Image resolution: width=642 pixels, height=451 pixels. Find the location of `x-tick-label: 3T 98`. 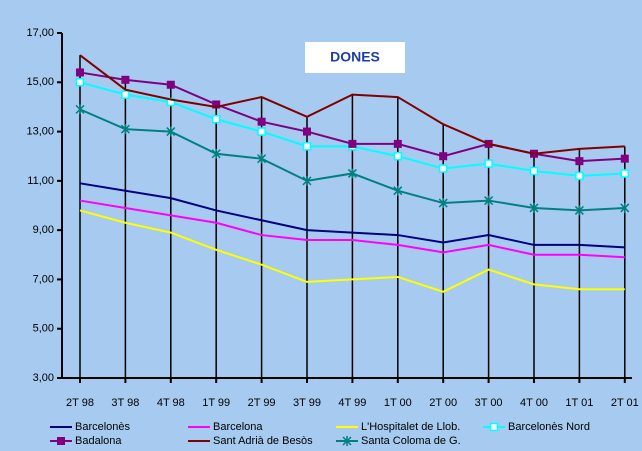

x-tick-label: 3T 98 is located at coordinates (125, 403).